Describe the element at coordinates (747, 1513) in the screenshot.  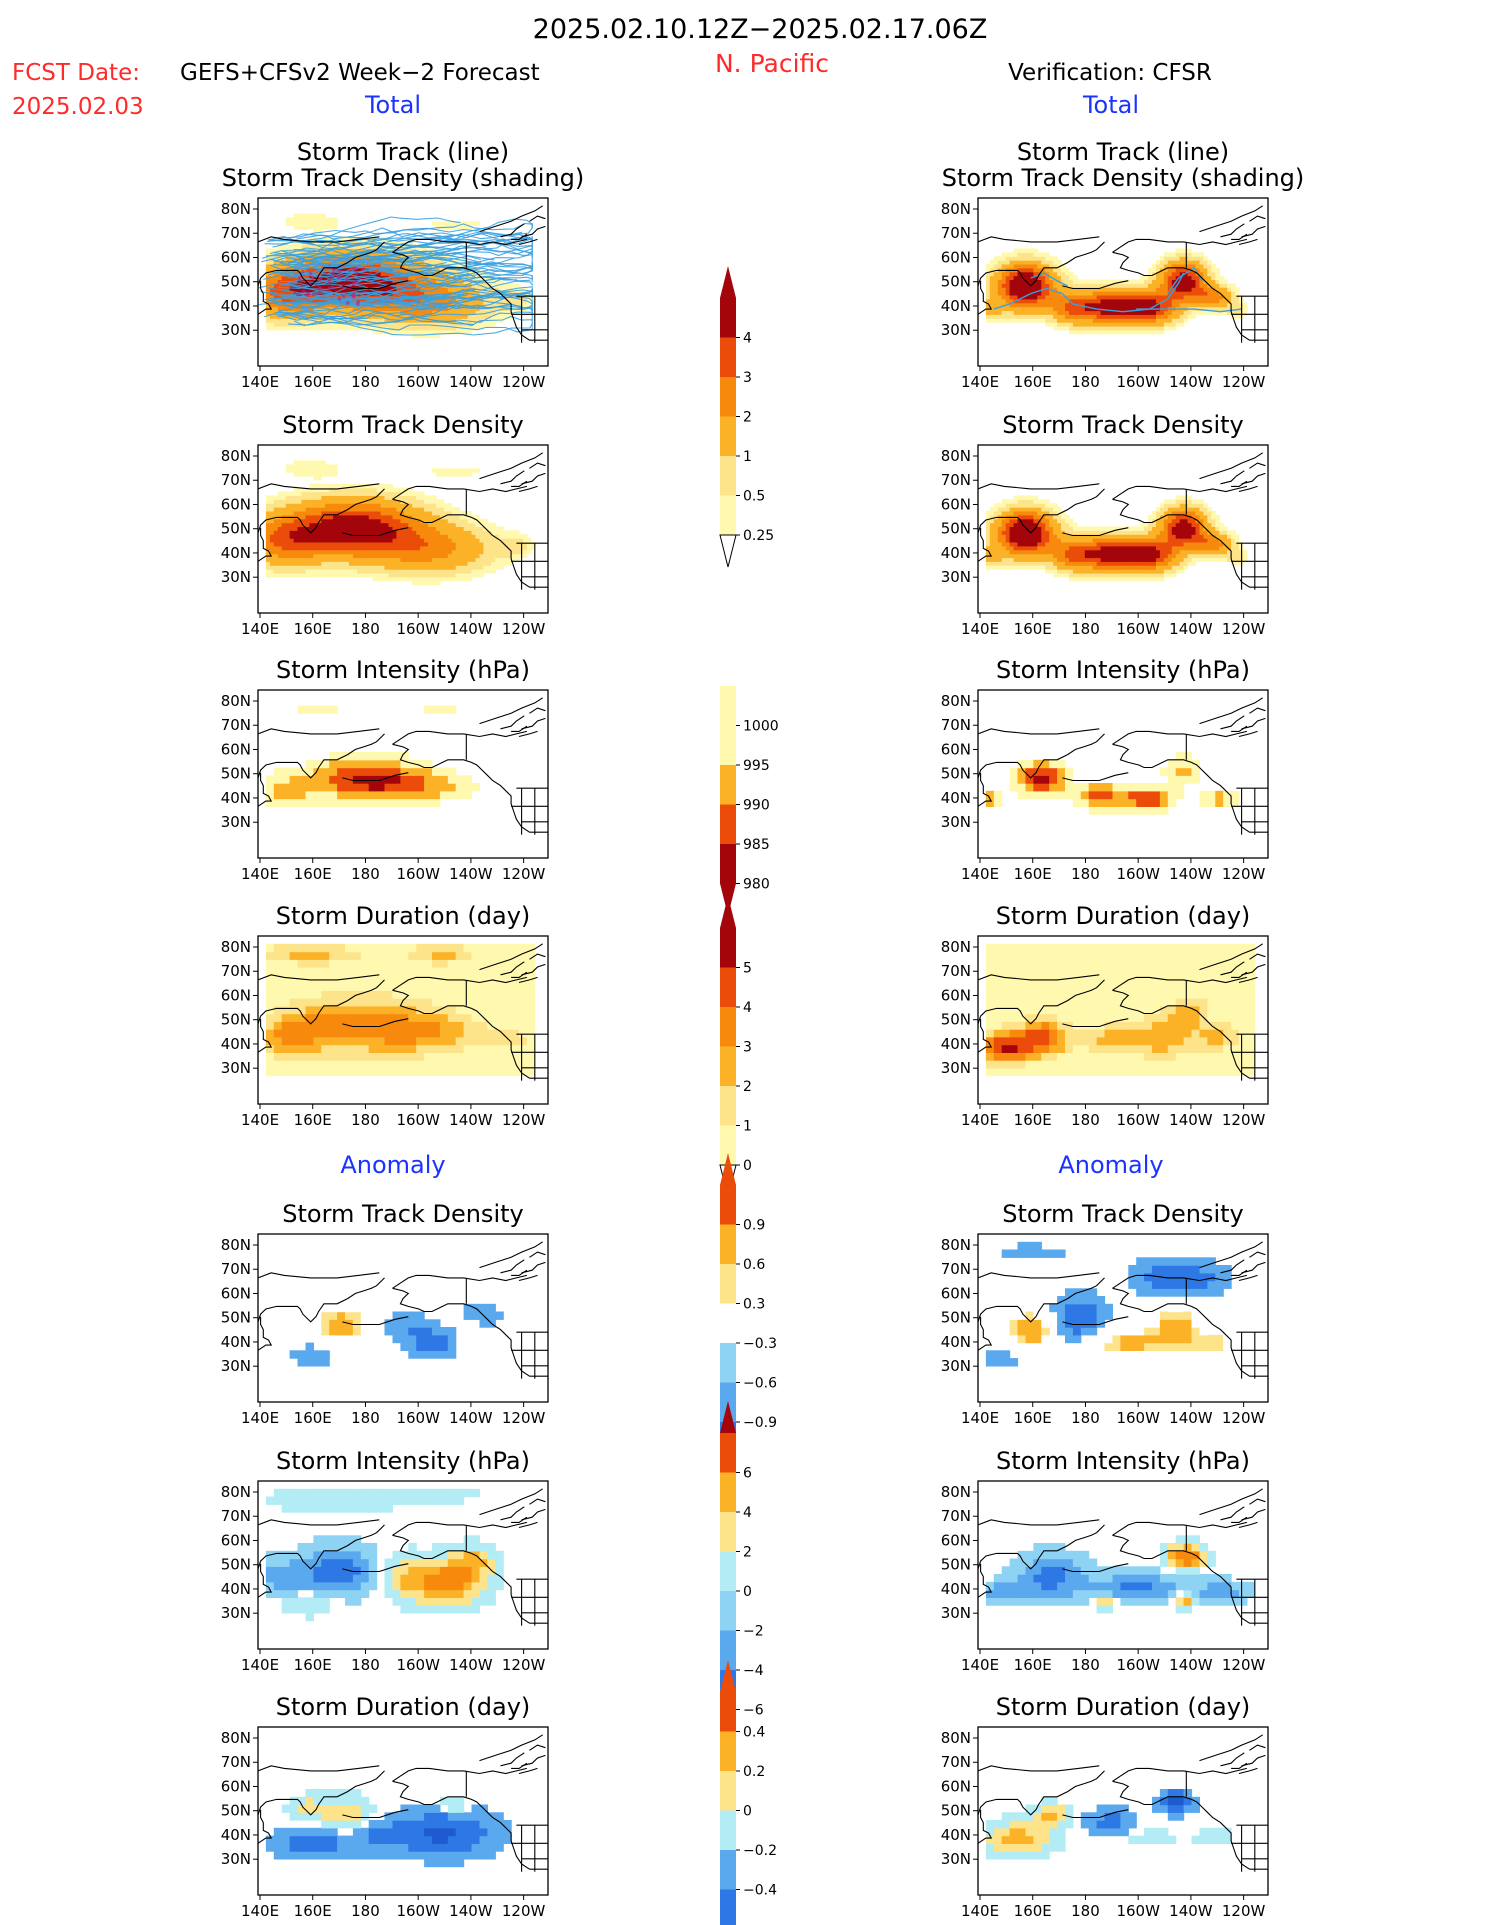
I see `colorbar-tick-label: 4` at that location.